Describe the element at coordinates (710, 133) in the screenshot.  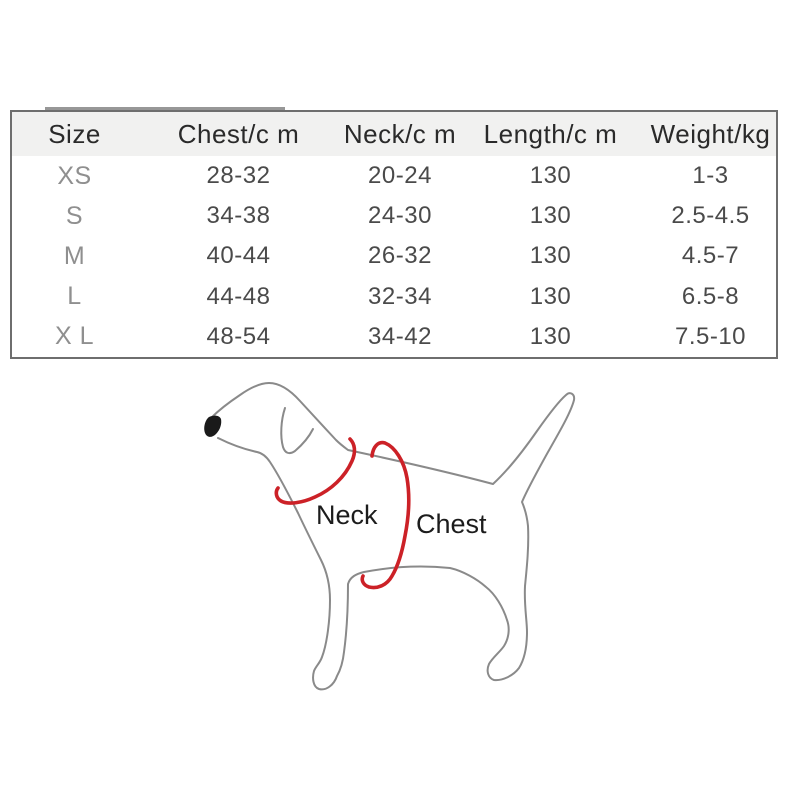
I see `col-header-weight: Weight/kg` at that location.